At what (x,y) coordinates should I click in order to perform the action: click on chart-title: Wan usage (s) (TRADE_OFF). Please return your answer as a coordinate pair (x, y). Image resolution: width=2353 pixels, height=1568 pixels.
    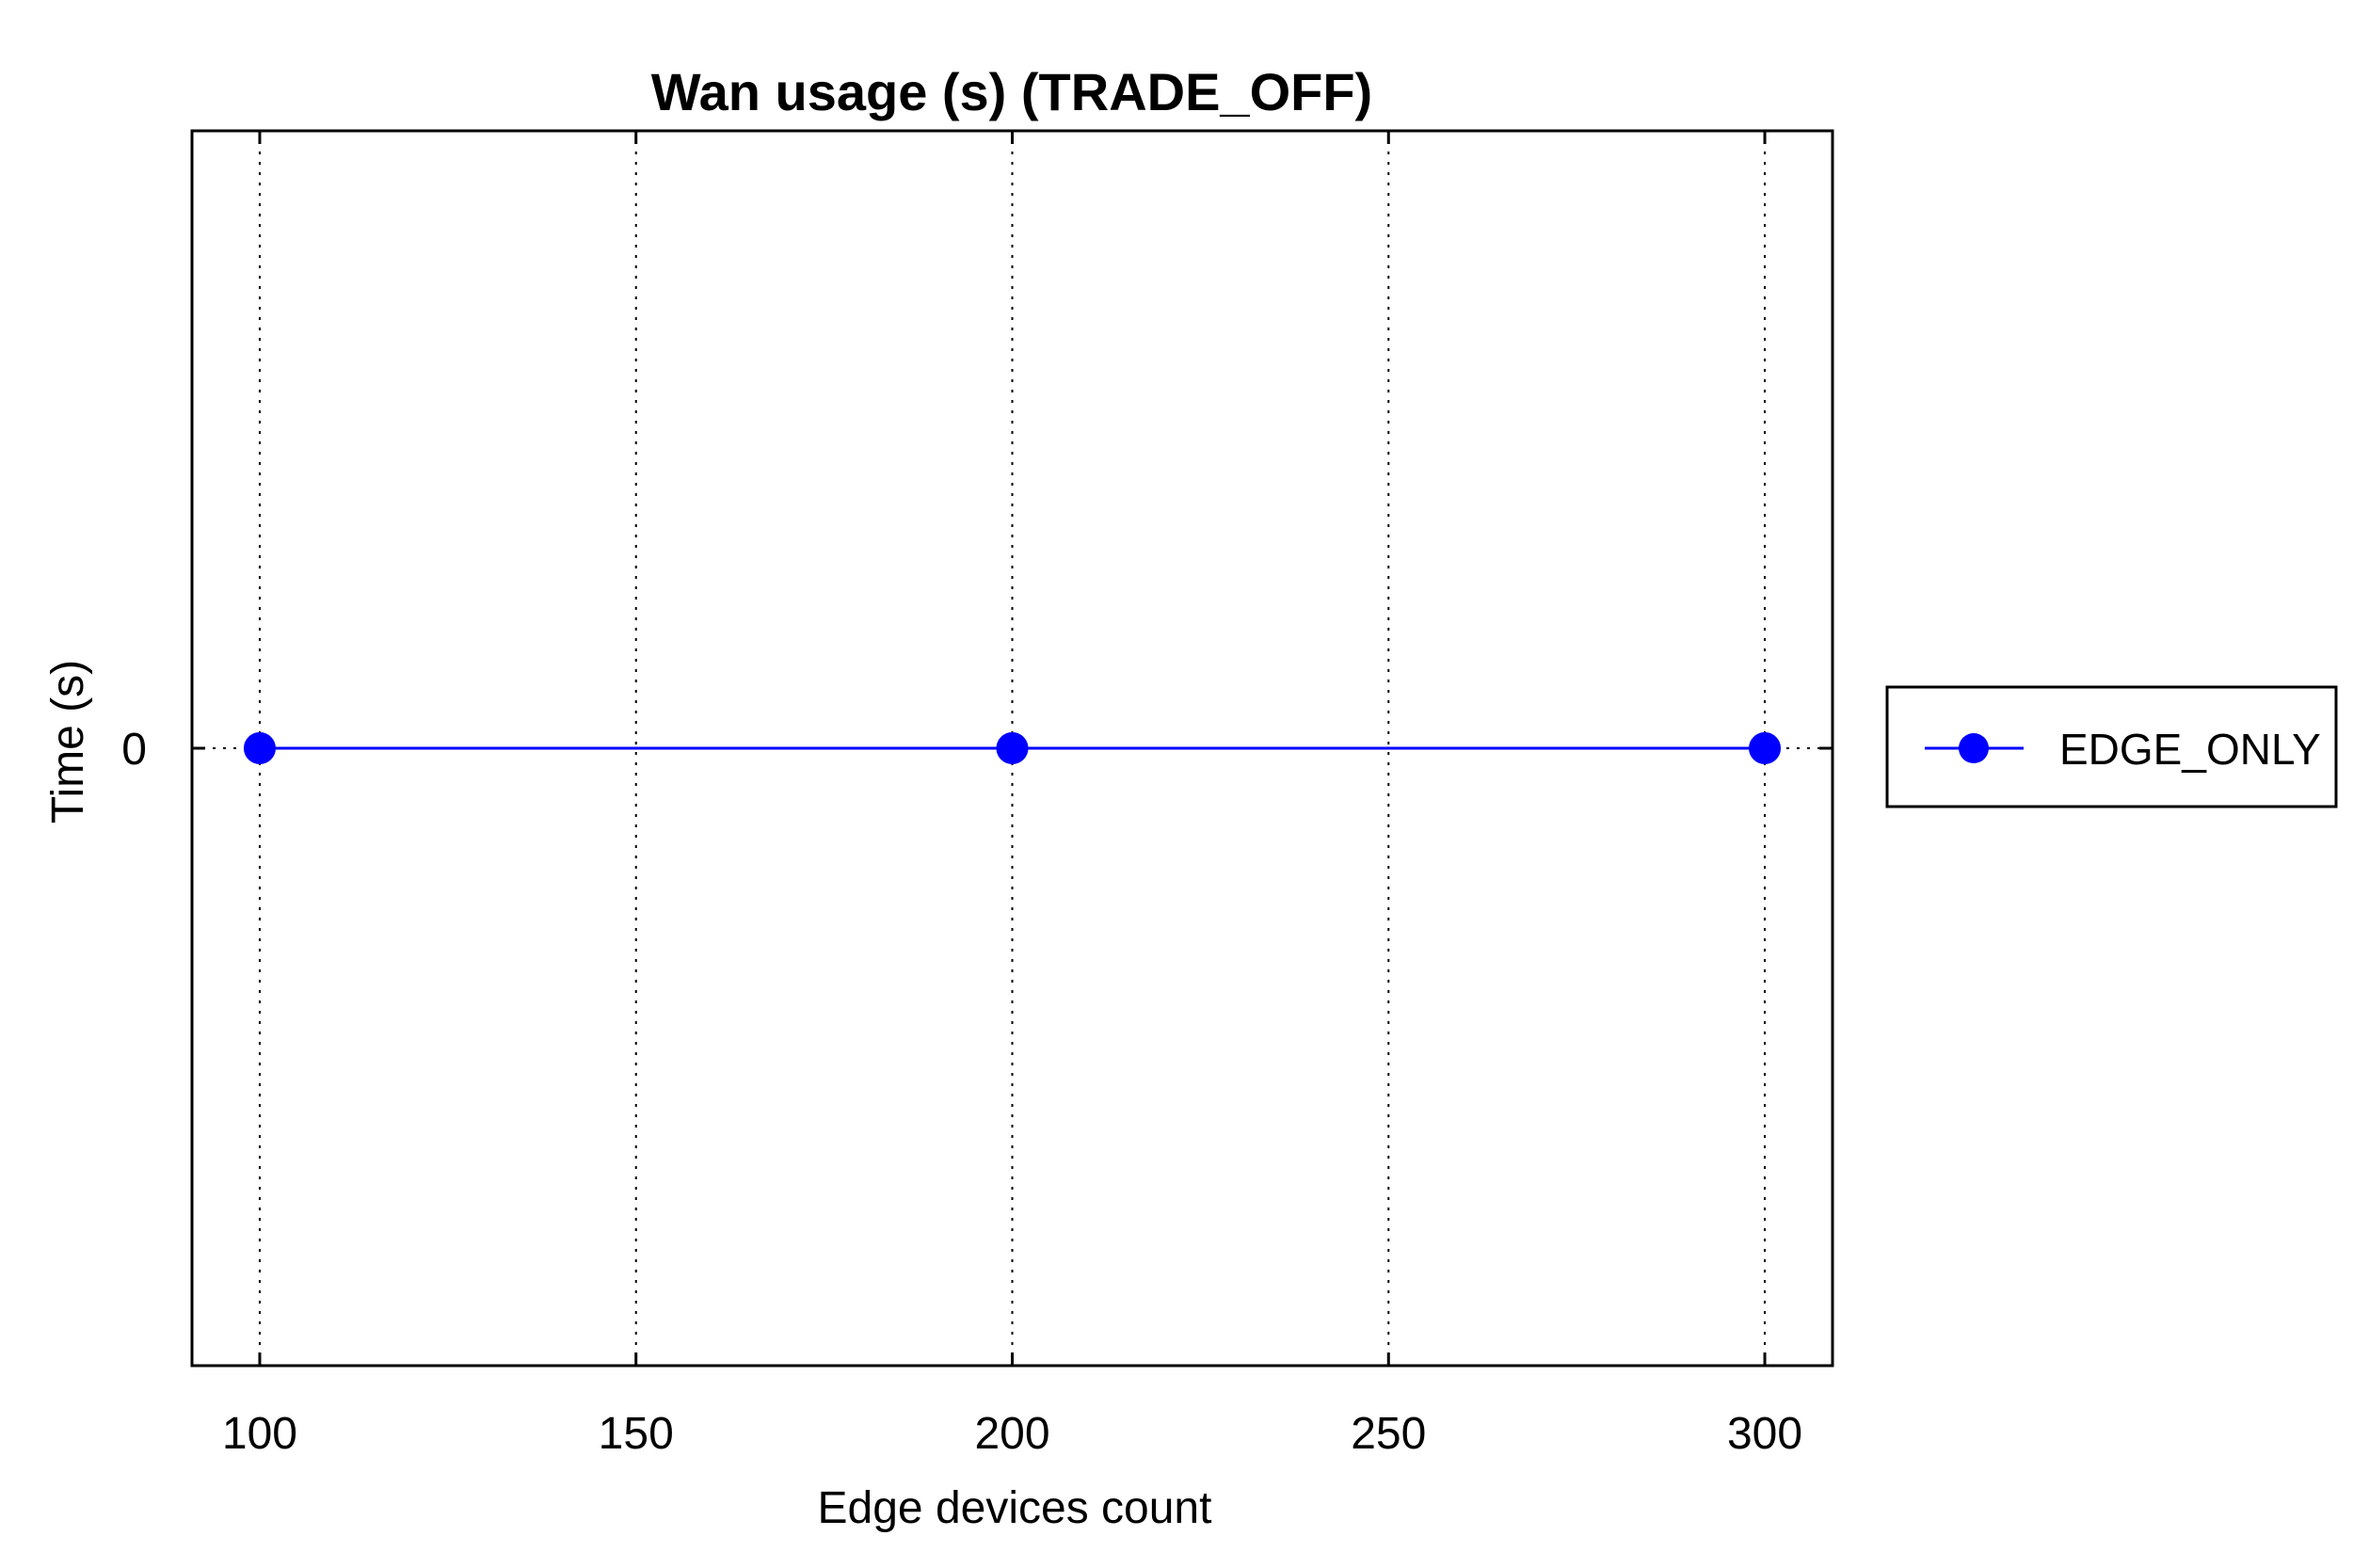
    Looking at the image, I should click on (1011, 91).